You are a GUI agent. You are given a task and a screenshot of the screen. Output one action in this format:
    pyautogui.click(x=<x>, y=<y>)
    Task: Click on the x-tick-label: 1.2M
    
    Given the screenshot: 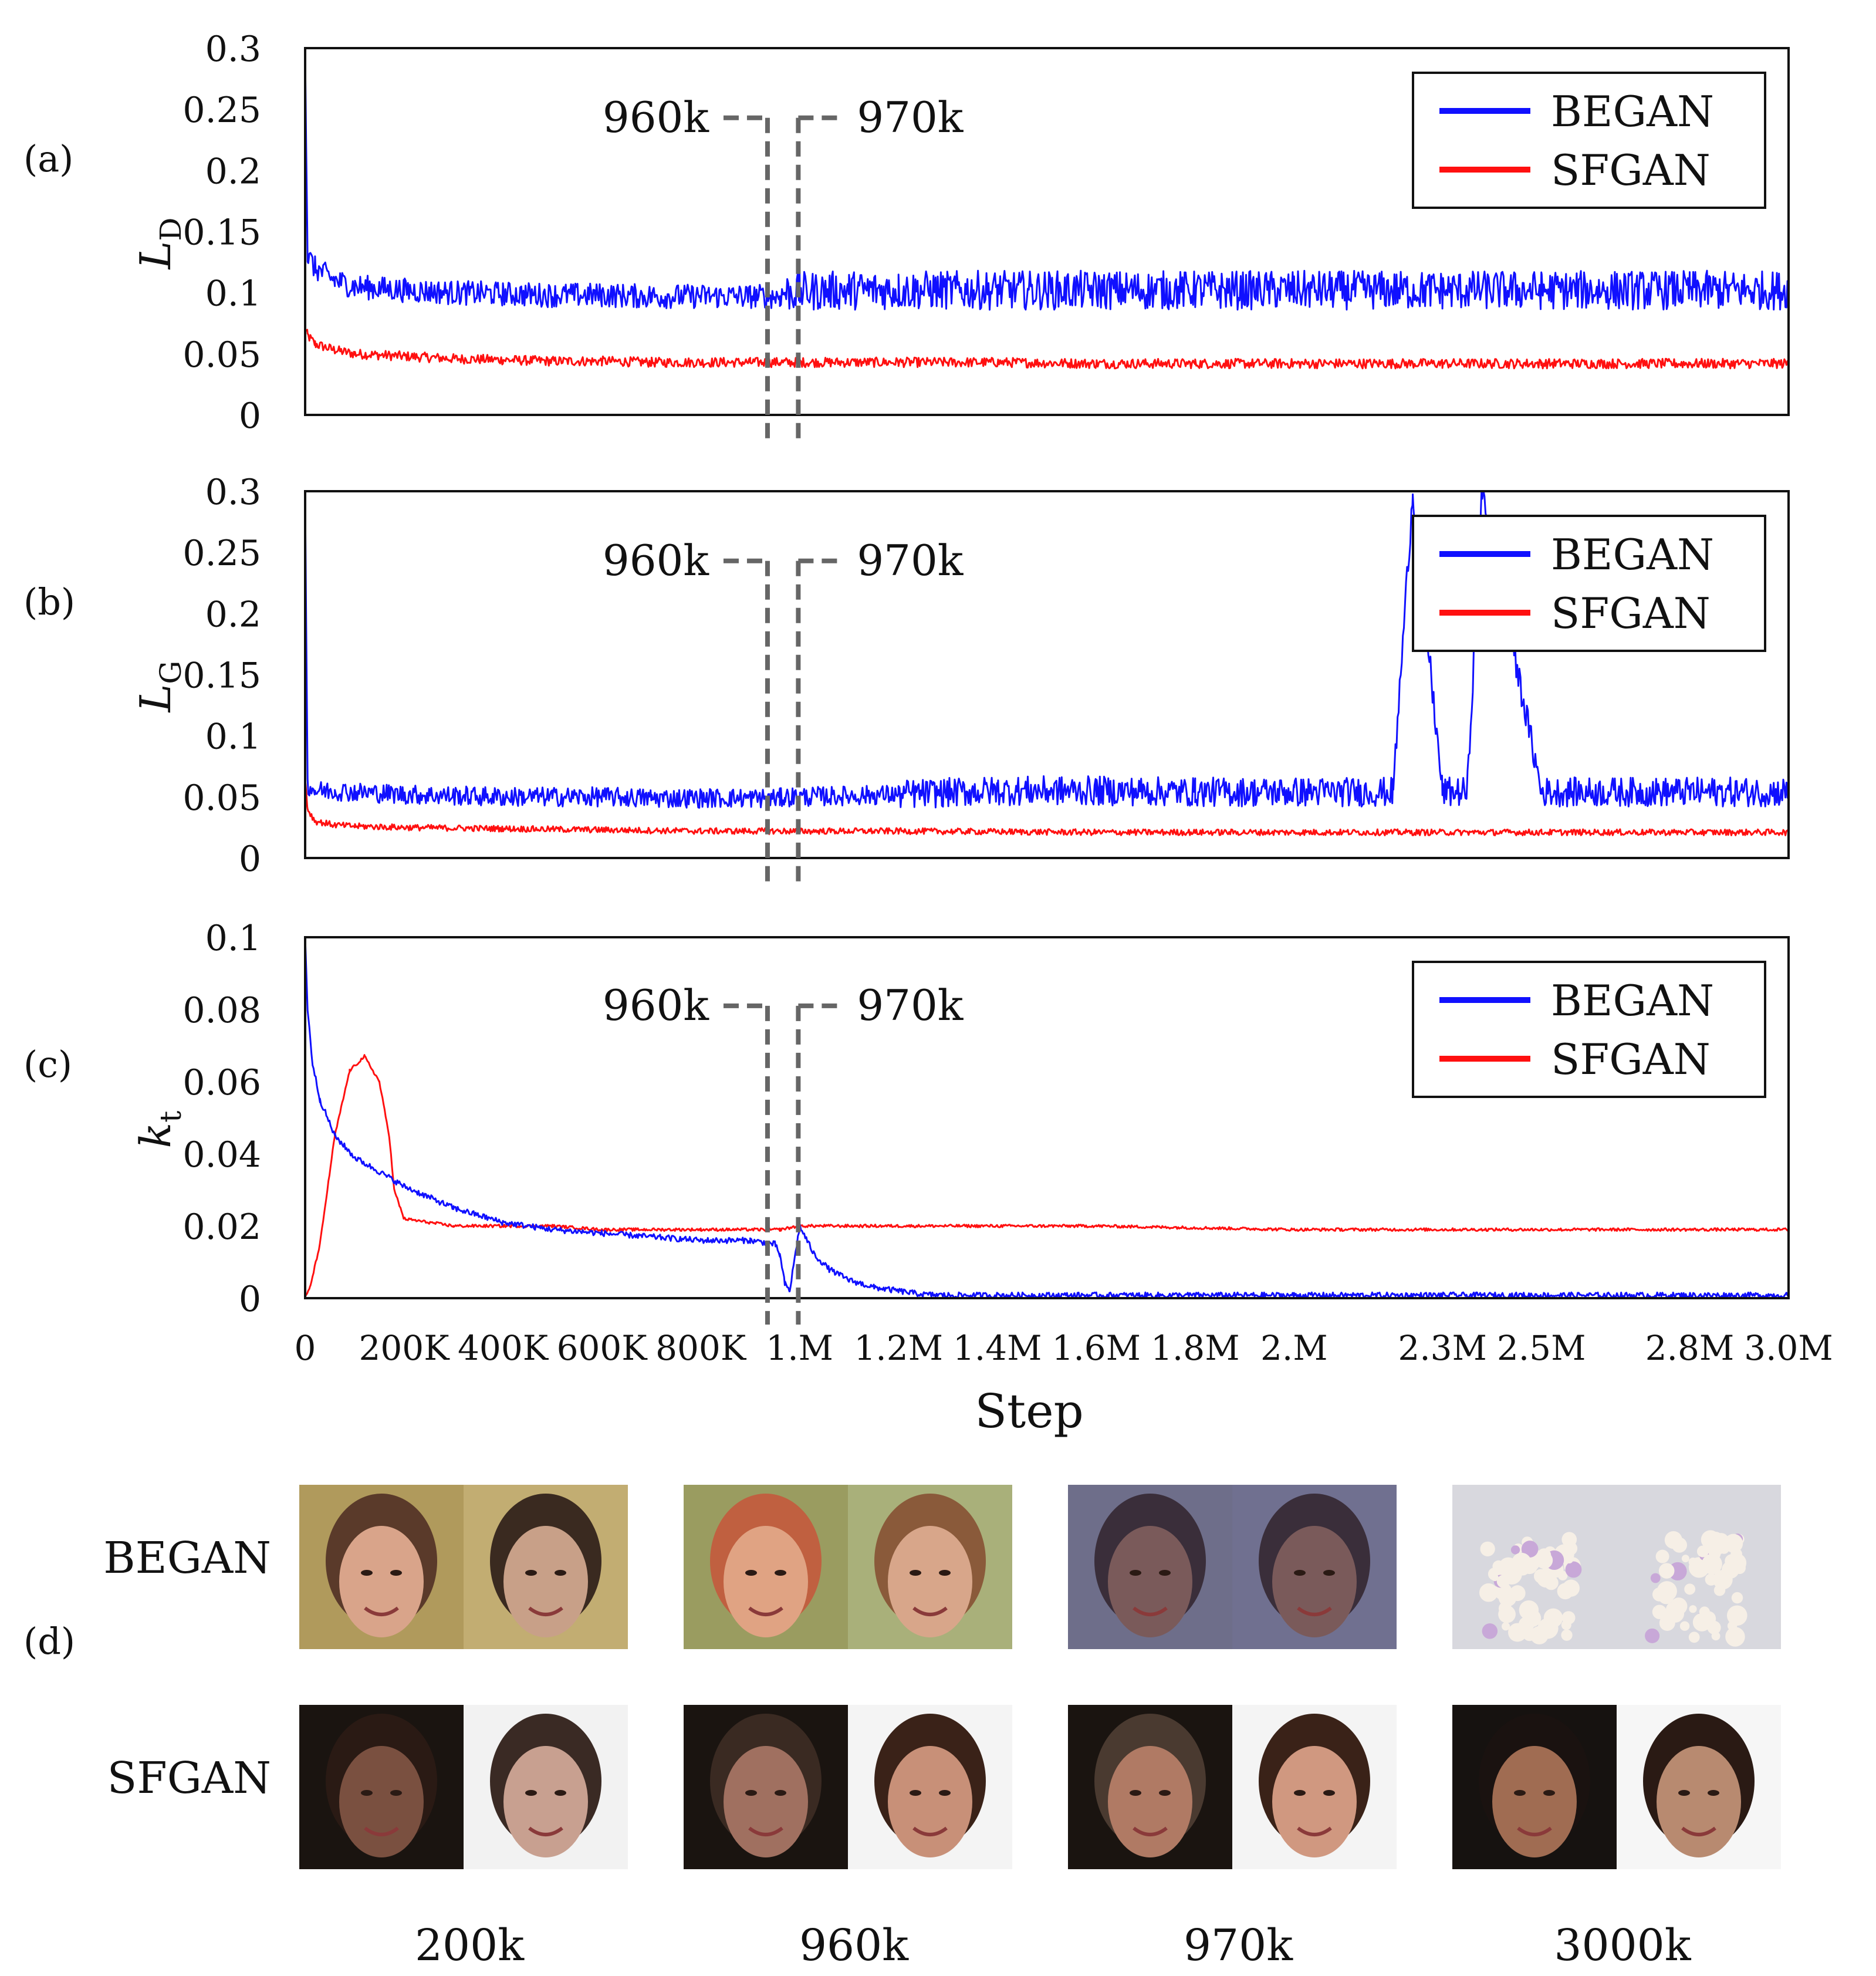 What is the action you would take?
    pyautogui.click(x=898, y=1348)
    